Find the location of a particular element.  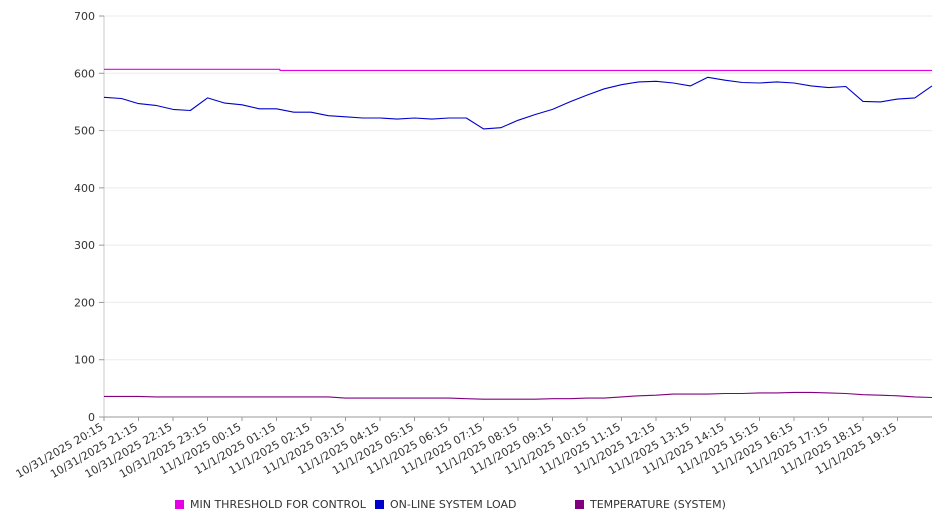

y-tick-label-200: 200 is located at coordinates (84, 302).